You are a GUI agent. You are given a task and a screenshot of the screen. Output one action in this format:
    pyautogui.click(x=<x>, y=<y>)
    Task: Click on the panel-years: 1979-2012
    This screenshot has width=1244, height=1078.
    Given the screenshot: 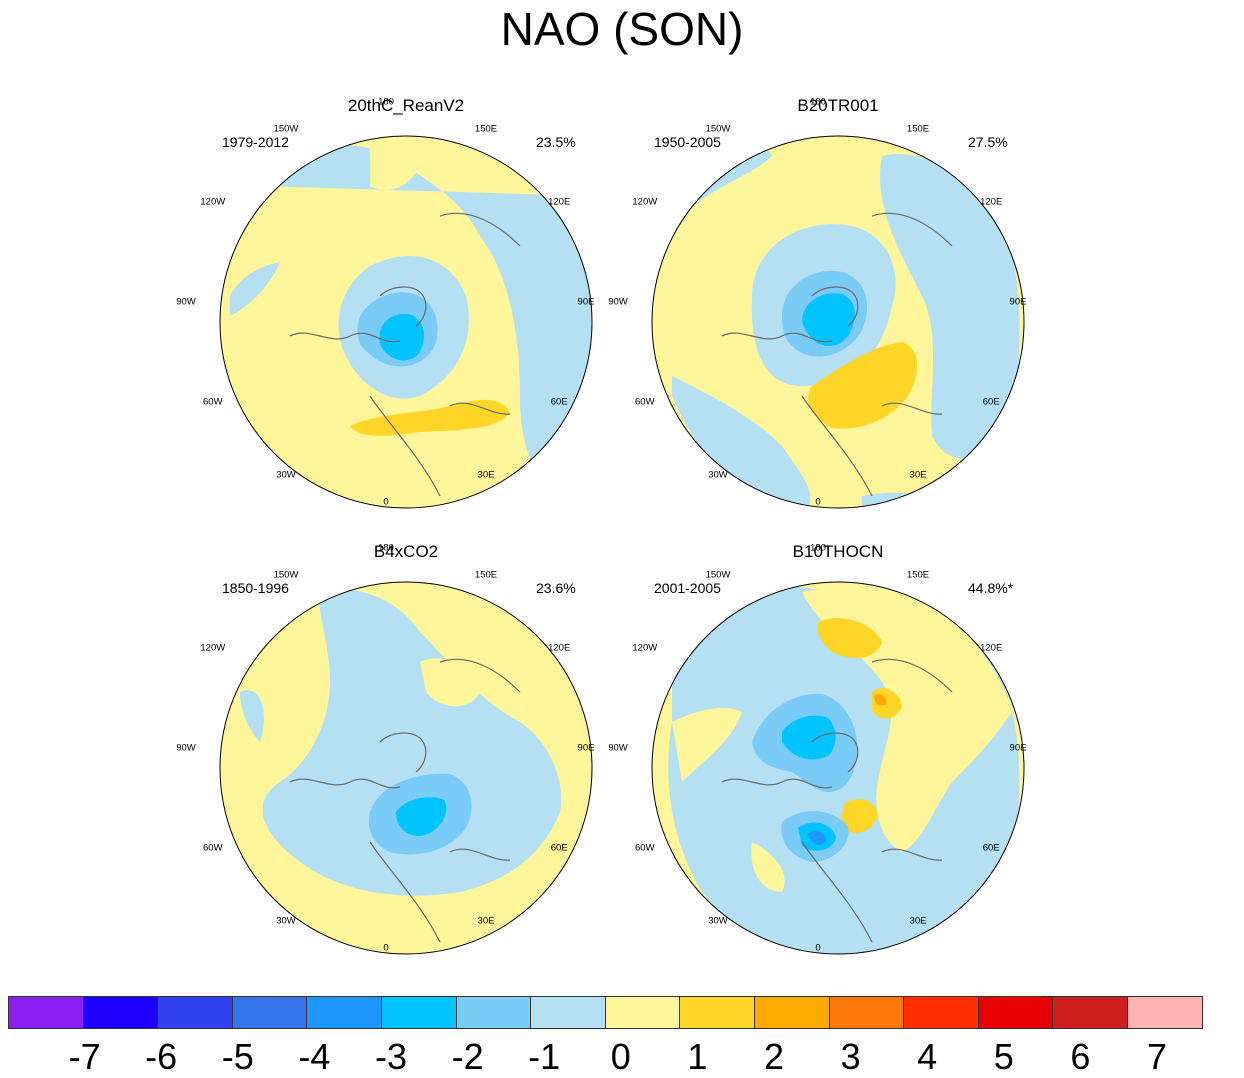 What is the action you would take?
    pyautogui.click(x=255, y=142)
    